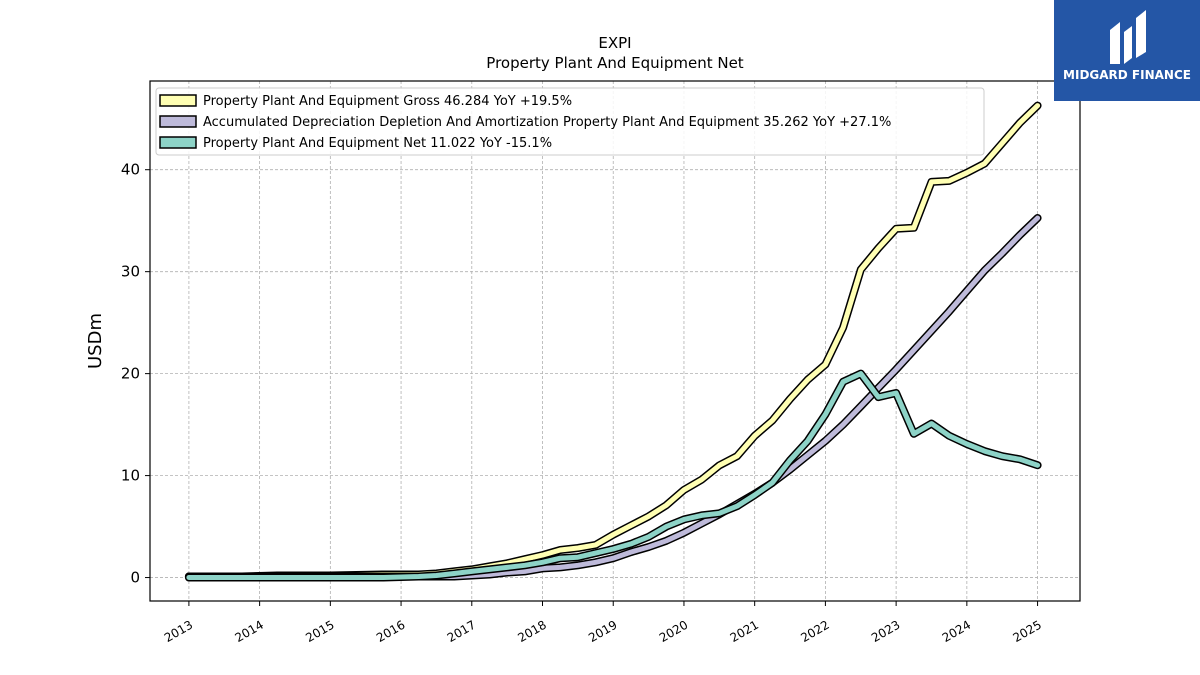 This screenshot has width=1200, height=675. Describe the element at coordinates (461, 631) in the screenshot. I see `x-tick-label: 2017` at that location.